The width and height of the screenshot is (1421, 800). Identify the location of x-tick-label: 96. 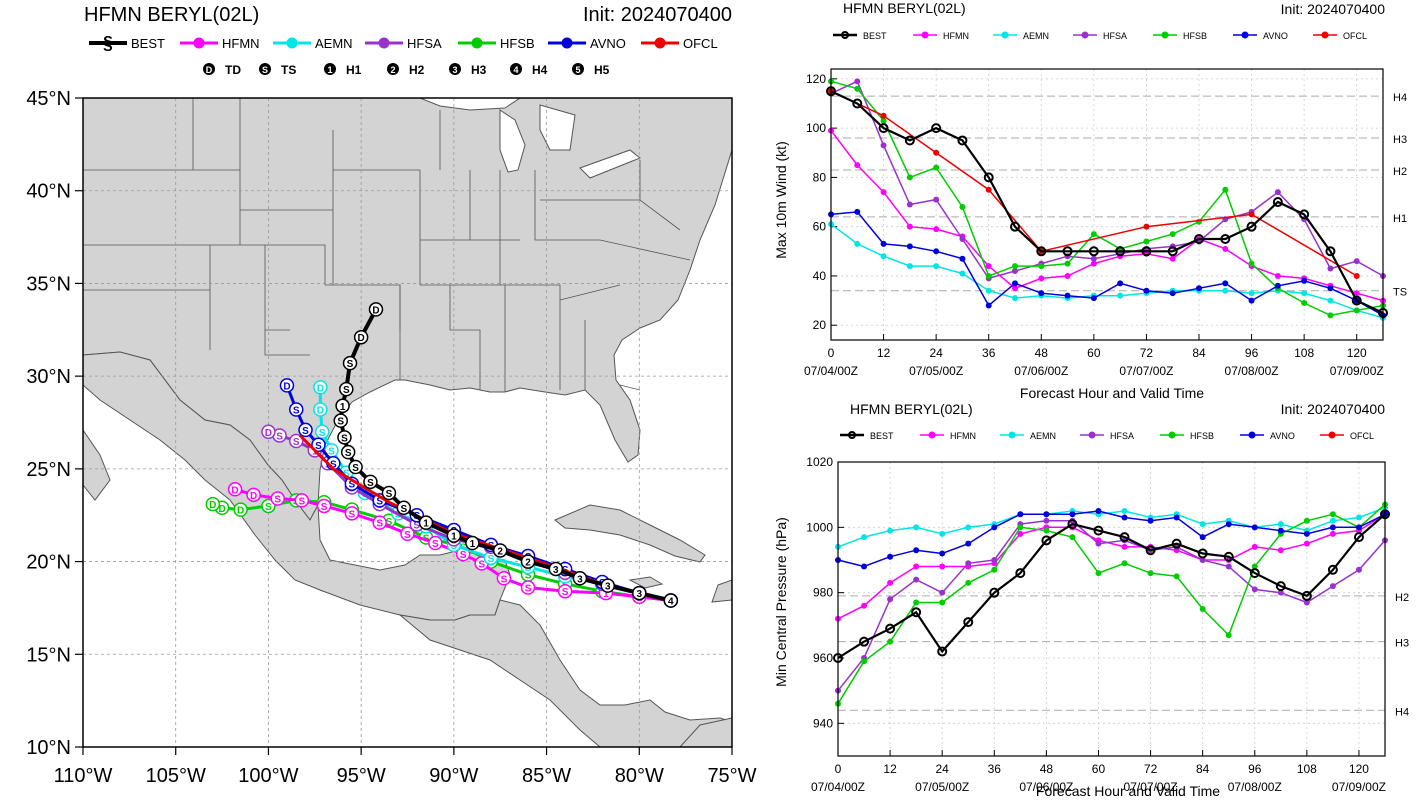
(1252, 353).